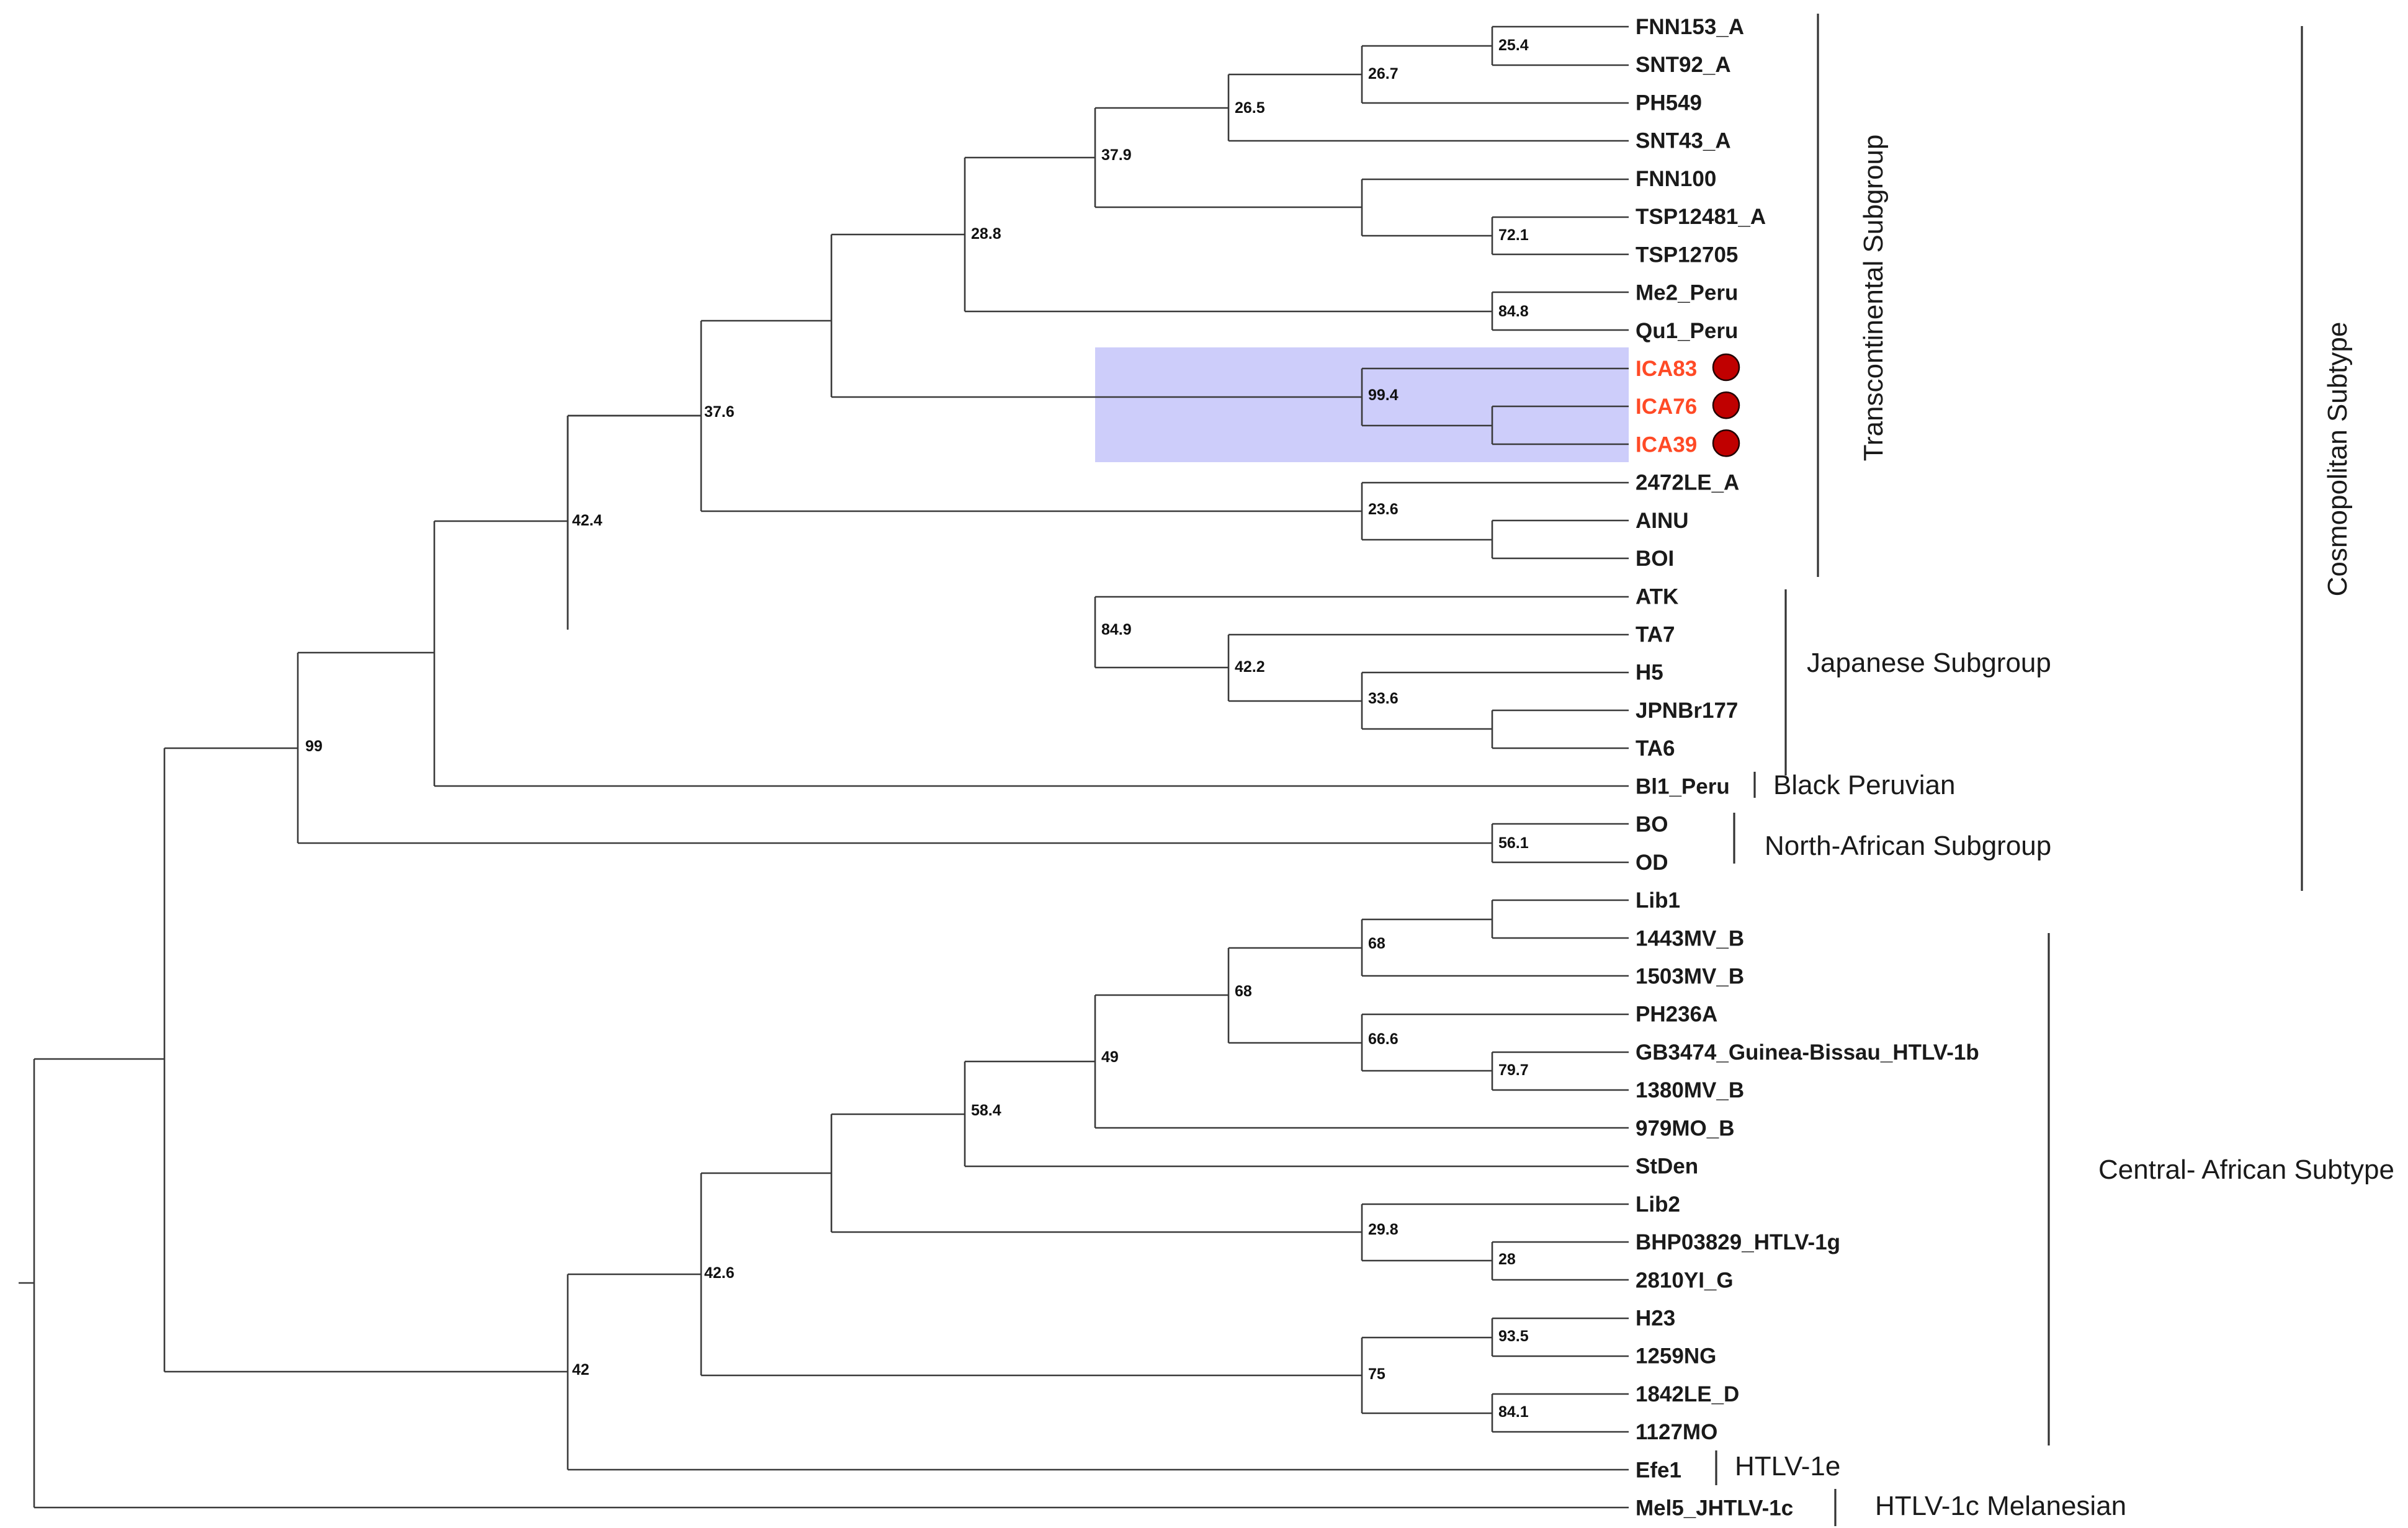 This screenshot has width=2408, height=1528. I want to click on taxon-label: PH236A, so click(1676, 1015).